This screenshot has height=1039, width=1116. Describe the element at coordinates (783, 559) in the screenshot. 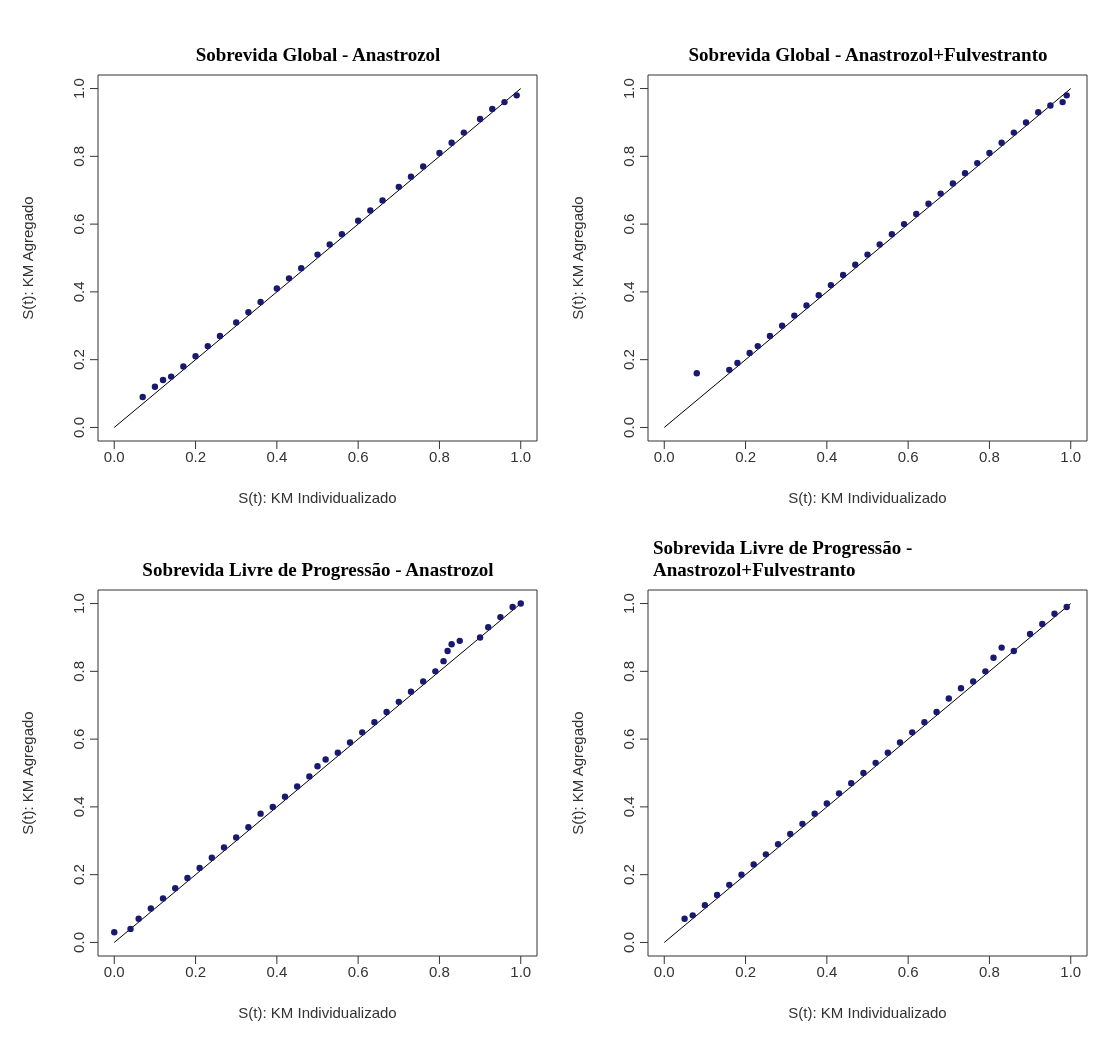

I see `chart-title: Sobrevida Livre de Progressão - Anastrozol+Fulvestranto` at that location.